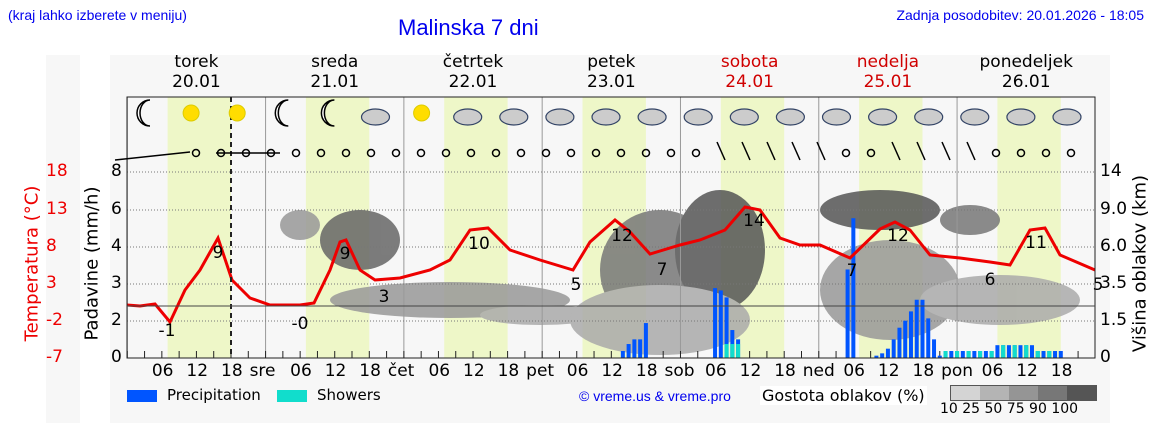 This screenshot has height=443, width=1152. Describe the element at coordinates (1105, 357) in the screenshot. I see `cloud-tick: 0` at that location.